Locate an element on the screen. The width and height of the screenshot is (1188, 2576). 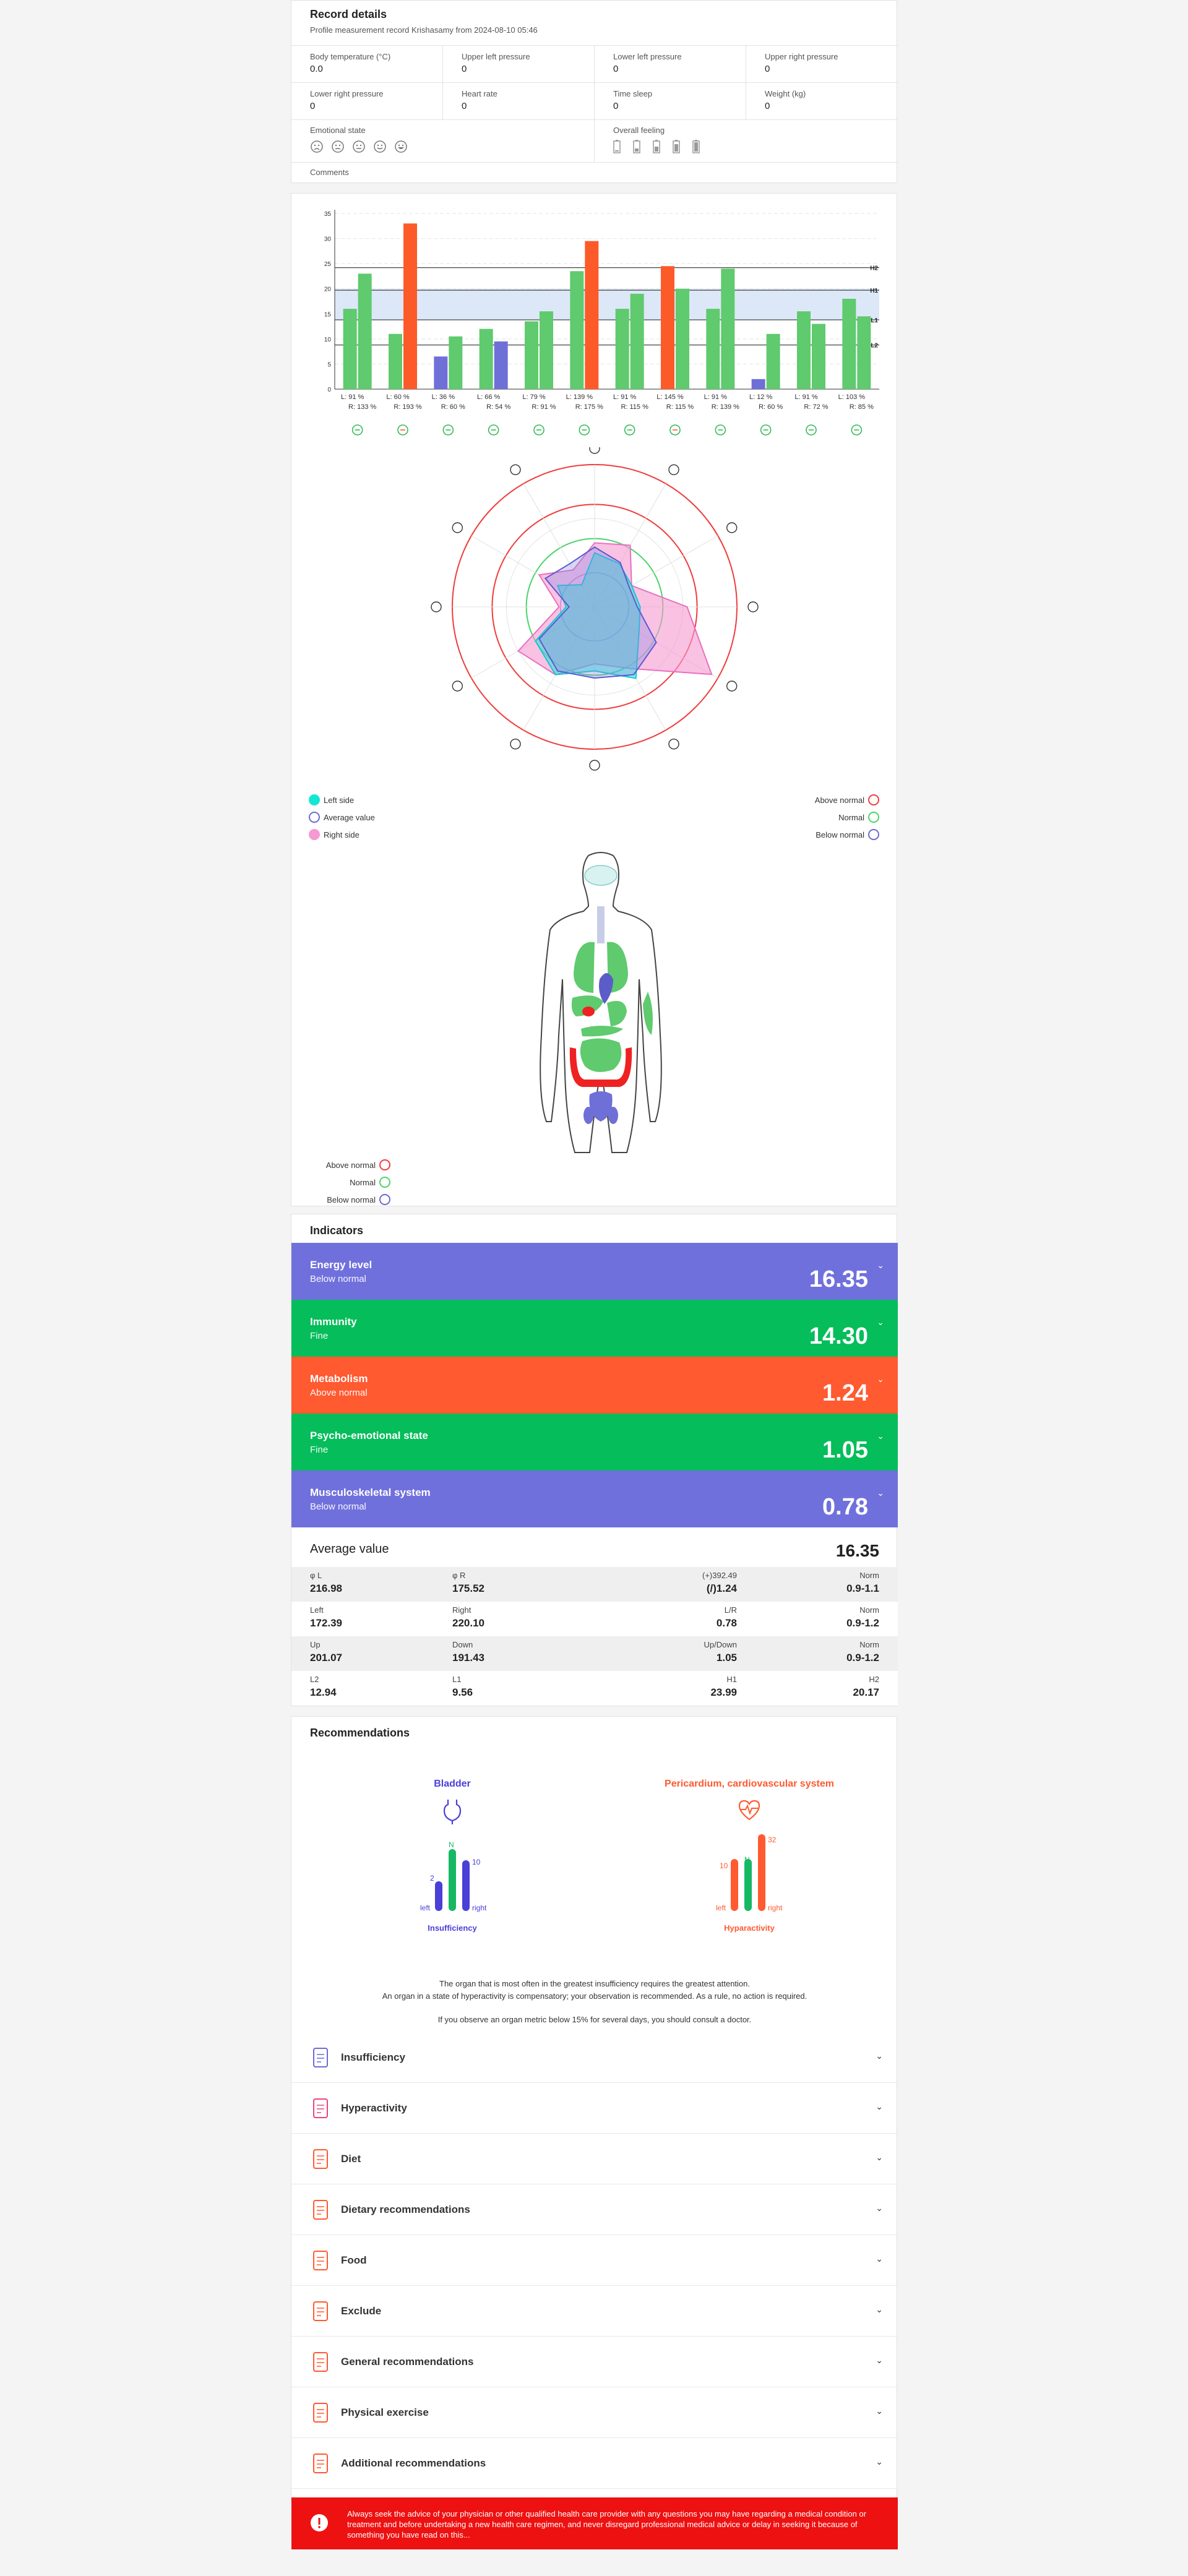
face-very-happy-icon is located at coordinates (401, 146).